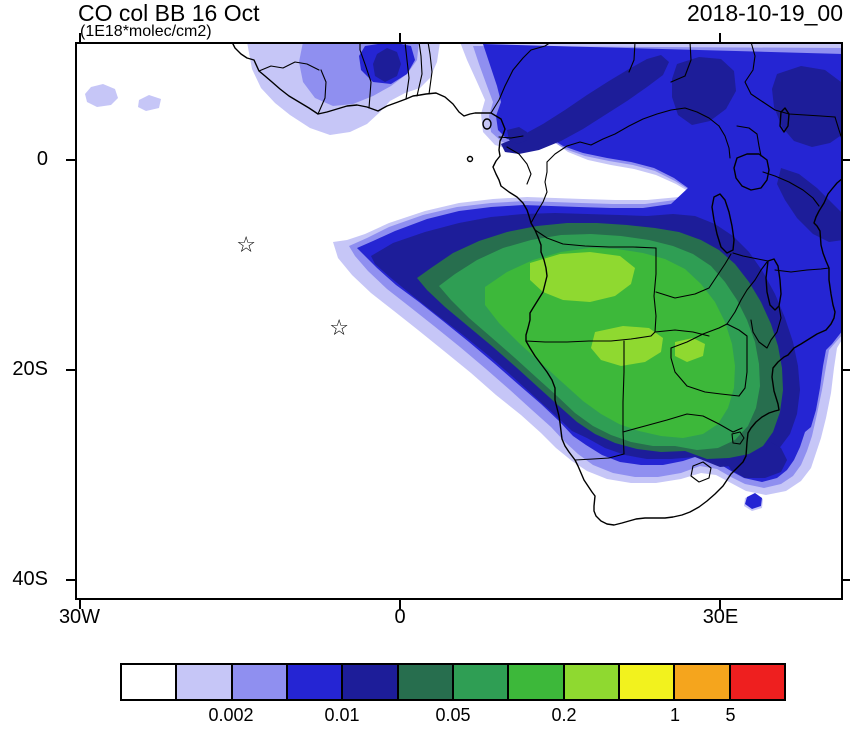 The height and width of the screenshot is (747, 850). What do you see at coordinates (365, 75) in the screenshot?
I see `border-ghana-civ` at bounding box center [365, 75].